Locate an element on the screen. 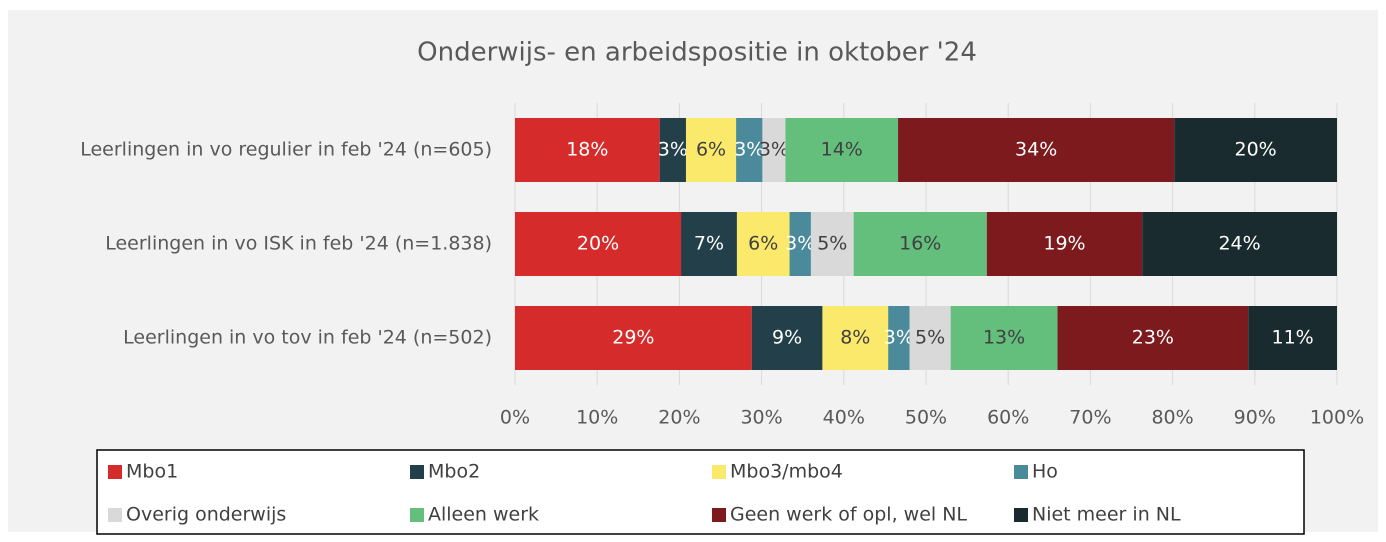 The width and height of the screenshot is (1386, 542). legend-label: Mbo2 is located at coordinates (454, 472).